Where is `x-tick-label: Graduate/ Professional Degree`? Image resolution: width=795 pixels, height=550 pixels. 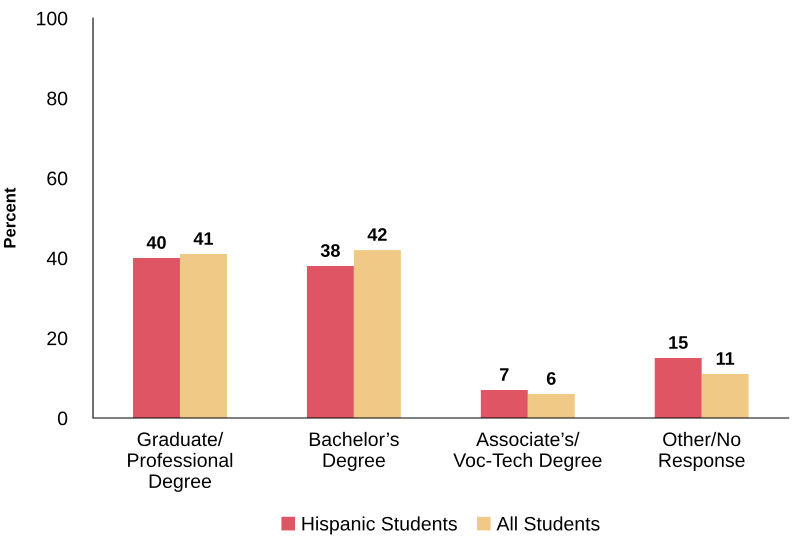
x-tick-label: Graduate/ Professional Degree is located at coordinates (180, 462).